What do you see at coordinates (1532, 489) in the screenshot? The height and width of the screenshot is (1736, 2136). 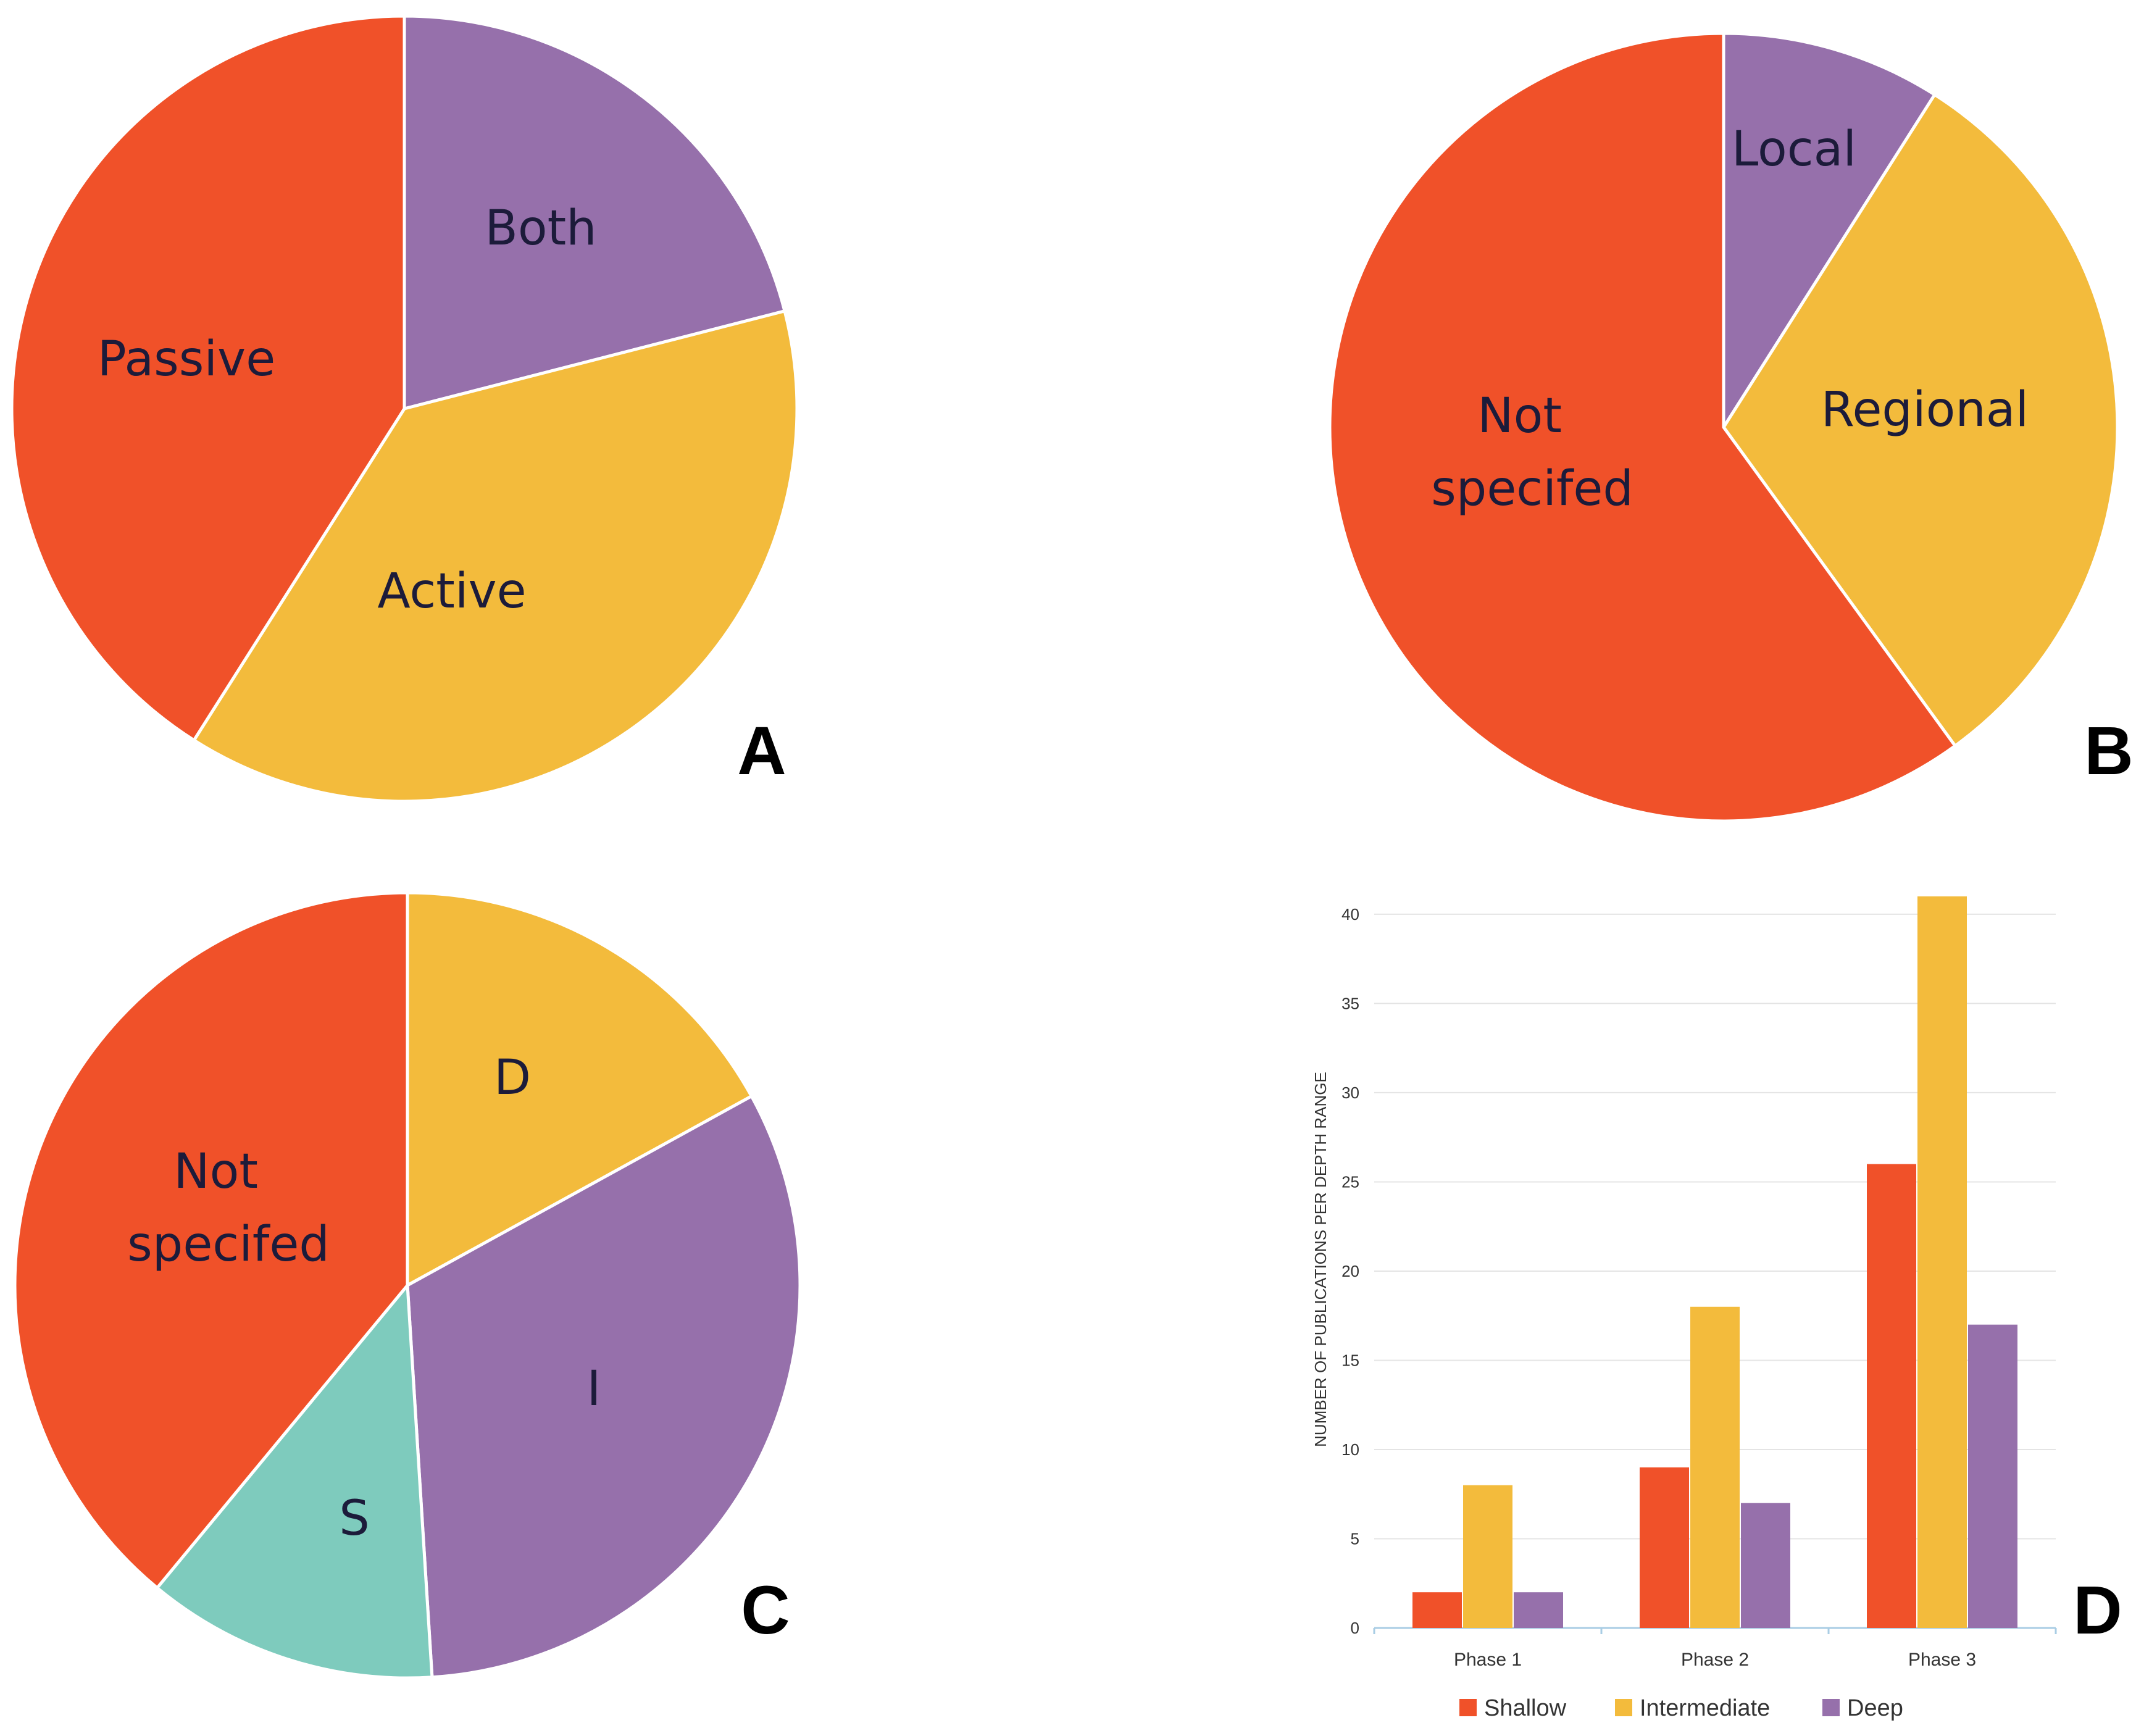 I see `slice-label-not-specified-b-line2: specifed` at bounding box center [1532, 489].